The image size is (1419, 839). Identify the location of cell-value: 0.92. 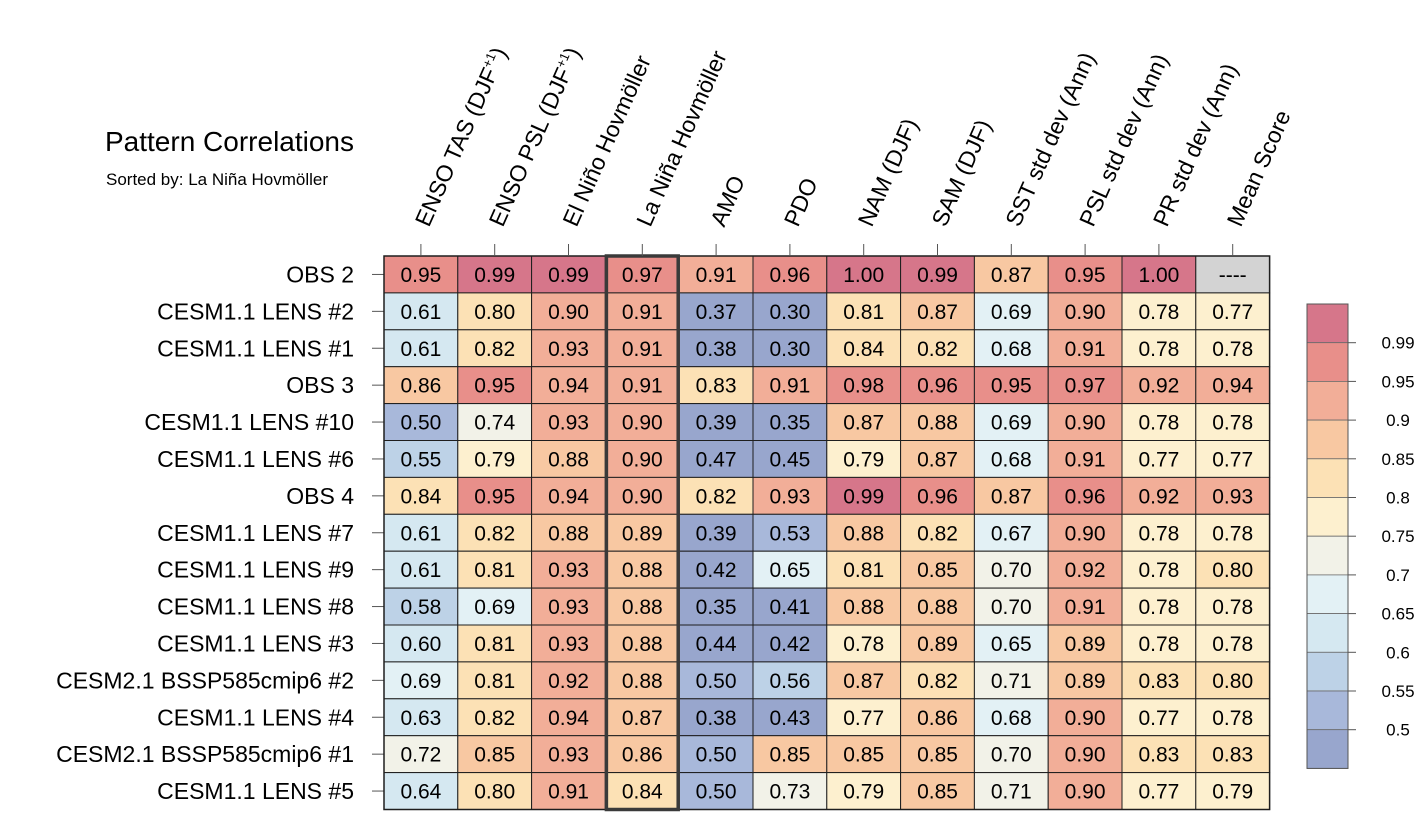
(1158, 496).